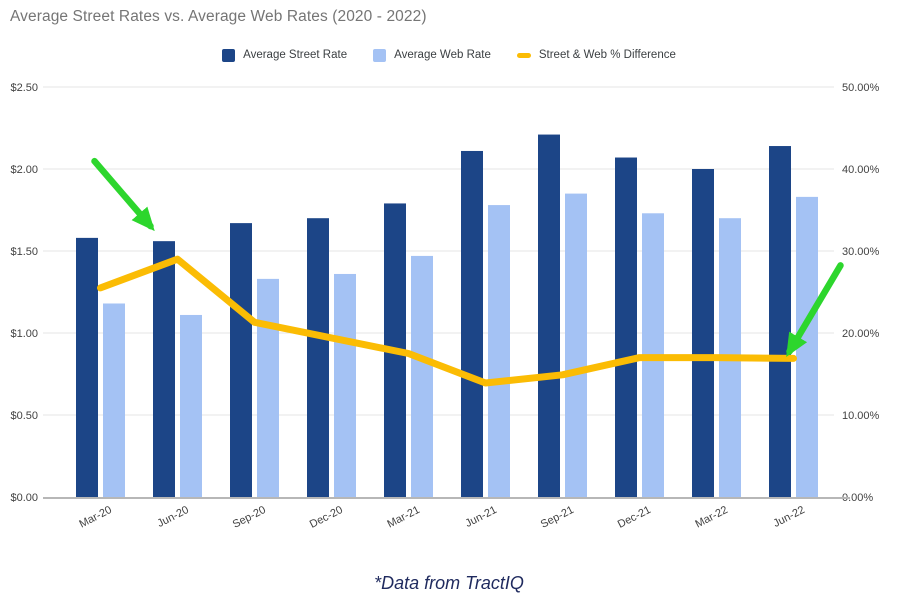 The width and height of the screenshot is (898, 611). I want to click on pct-difference-swatch, so click(523, 55).